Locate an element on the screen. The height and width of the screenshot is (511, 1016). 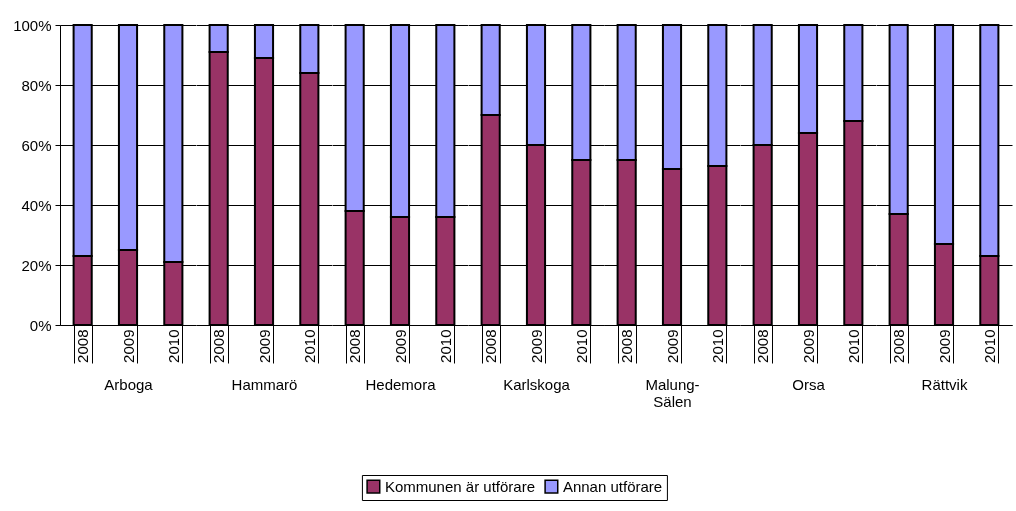
y-tick-label: 60% is located at coordinates (36, 145).